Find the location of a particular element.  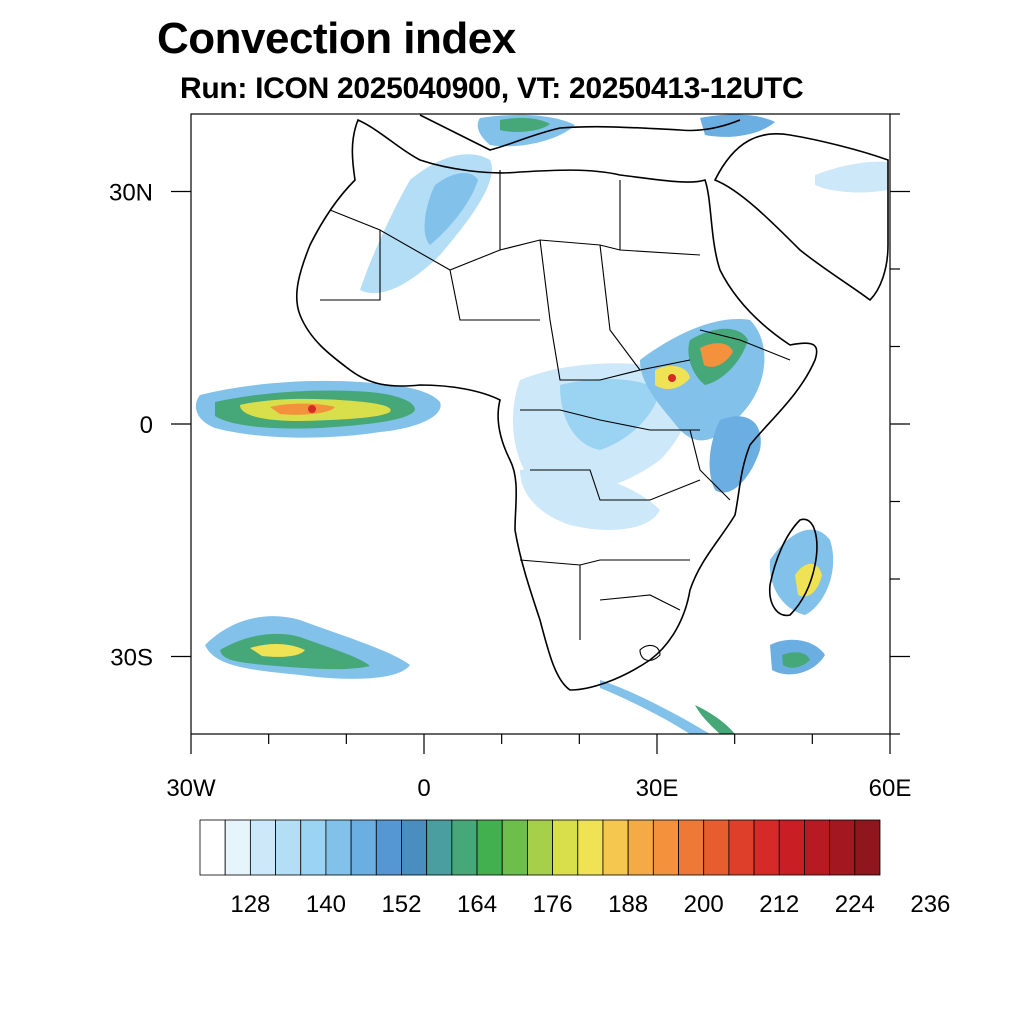

lat-tick-label: 30N is located at coordinates (131, 193).